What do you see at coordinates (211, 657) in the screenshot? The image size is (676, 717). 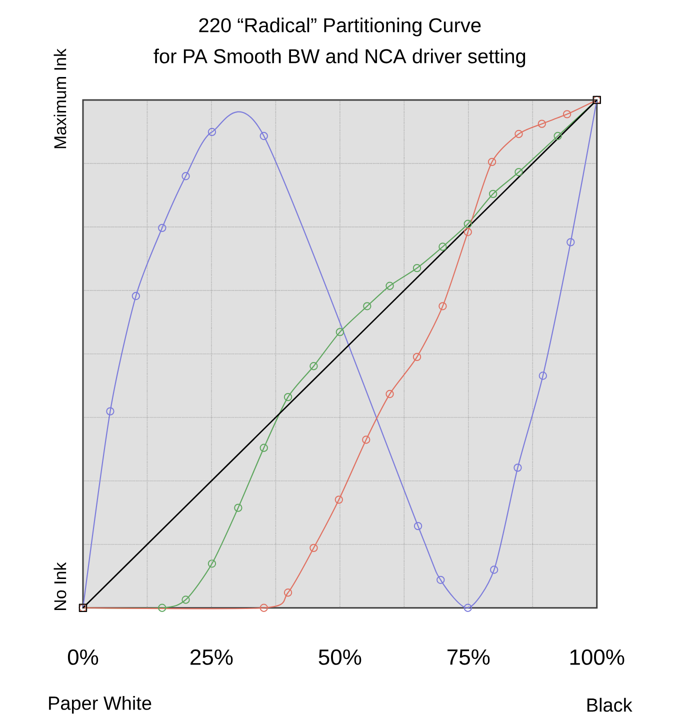 I see `x-tick-label: 25%` at bounding box center [211, 657].